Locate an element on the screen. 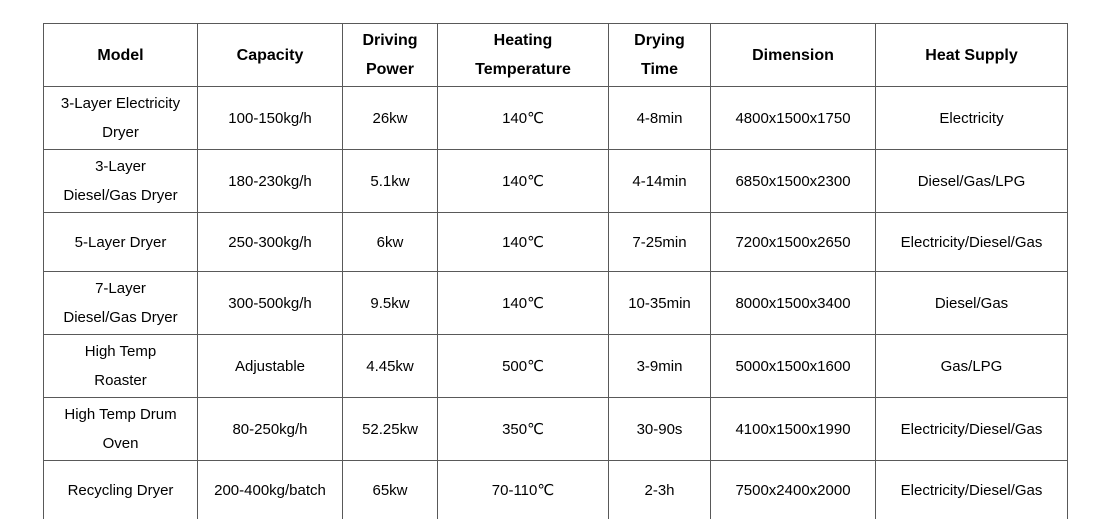 The width and height of the screenshot is (1110, 519). cell-model: 3-Layer Electricity Dryer is located at coordinates (120, 118).